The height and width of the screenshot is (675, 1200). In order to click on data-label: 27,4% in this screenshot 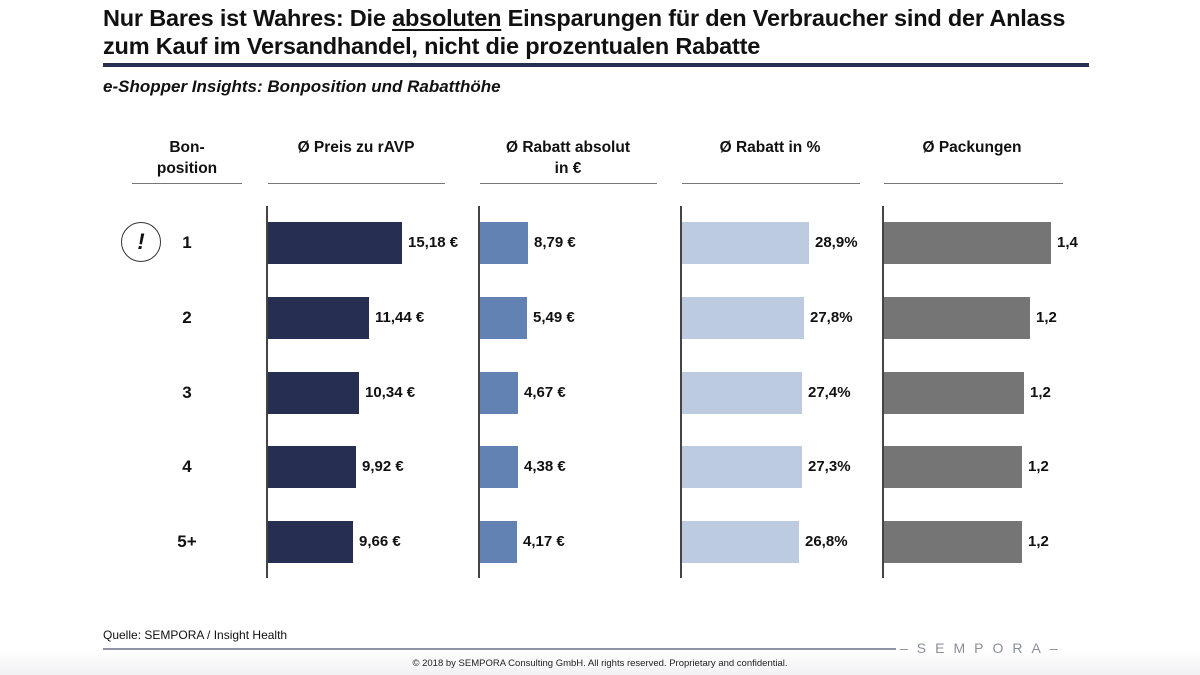, I will do `click(829, 392)`.